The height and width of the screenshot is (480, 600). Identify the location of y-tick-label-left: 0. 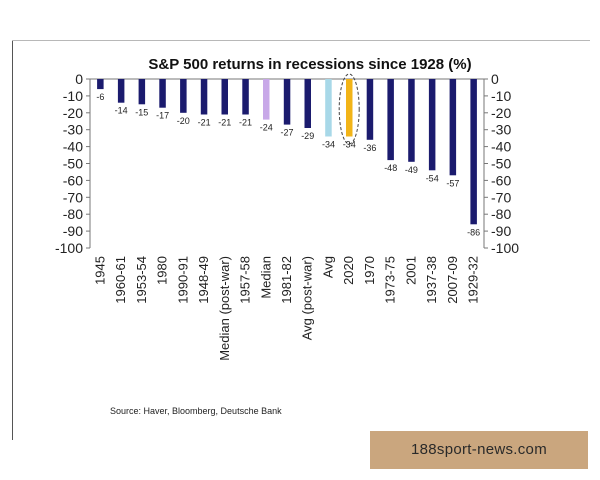
(79, 79).